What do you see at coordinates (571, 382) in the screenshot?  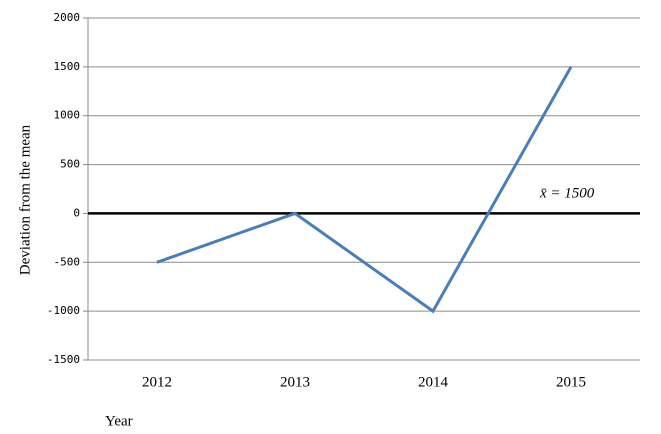 I see `x-tick-label: 2015` at bounding box center [571, 382].